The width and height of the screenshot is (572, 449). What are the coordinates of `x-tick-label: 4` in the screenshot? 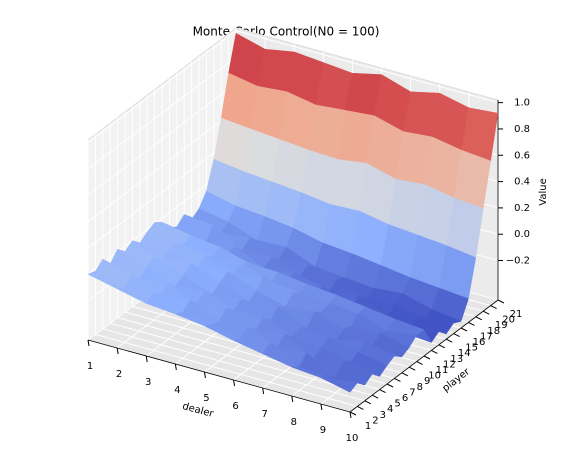 It's located at (177, 390).